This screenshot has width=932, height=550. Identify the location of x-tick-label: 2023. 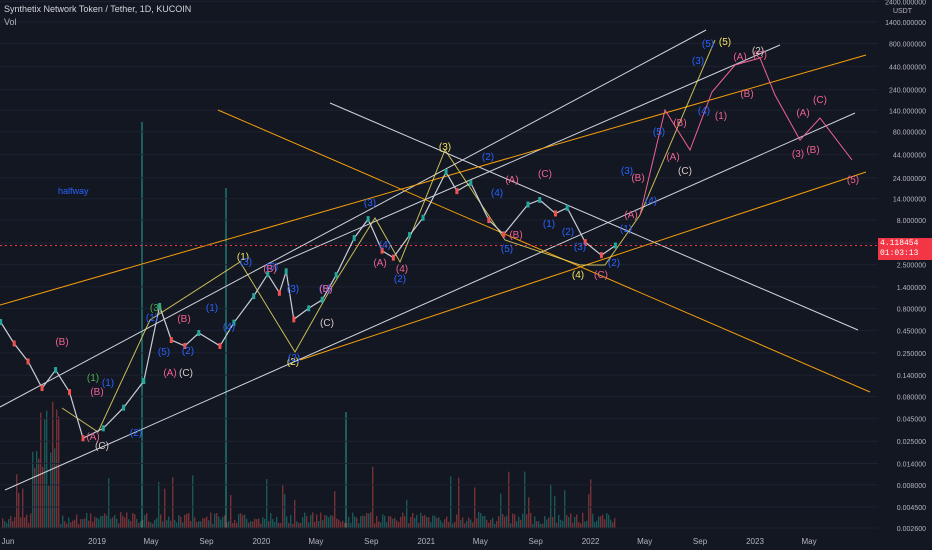
(755, 541).